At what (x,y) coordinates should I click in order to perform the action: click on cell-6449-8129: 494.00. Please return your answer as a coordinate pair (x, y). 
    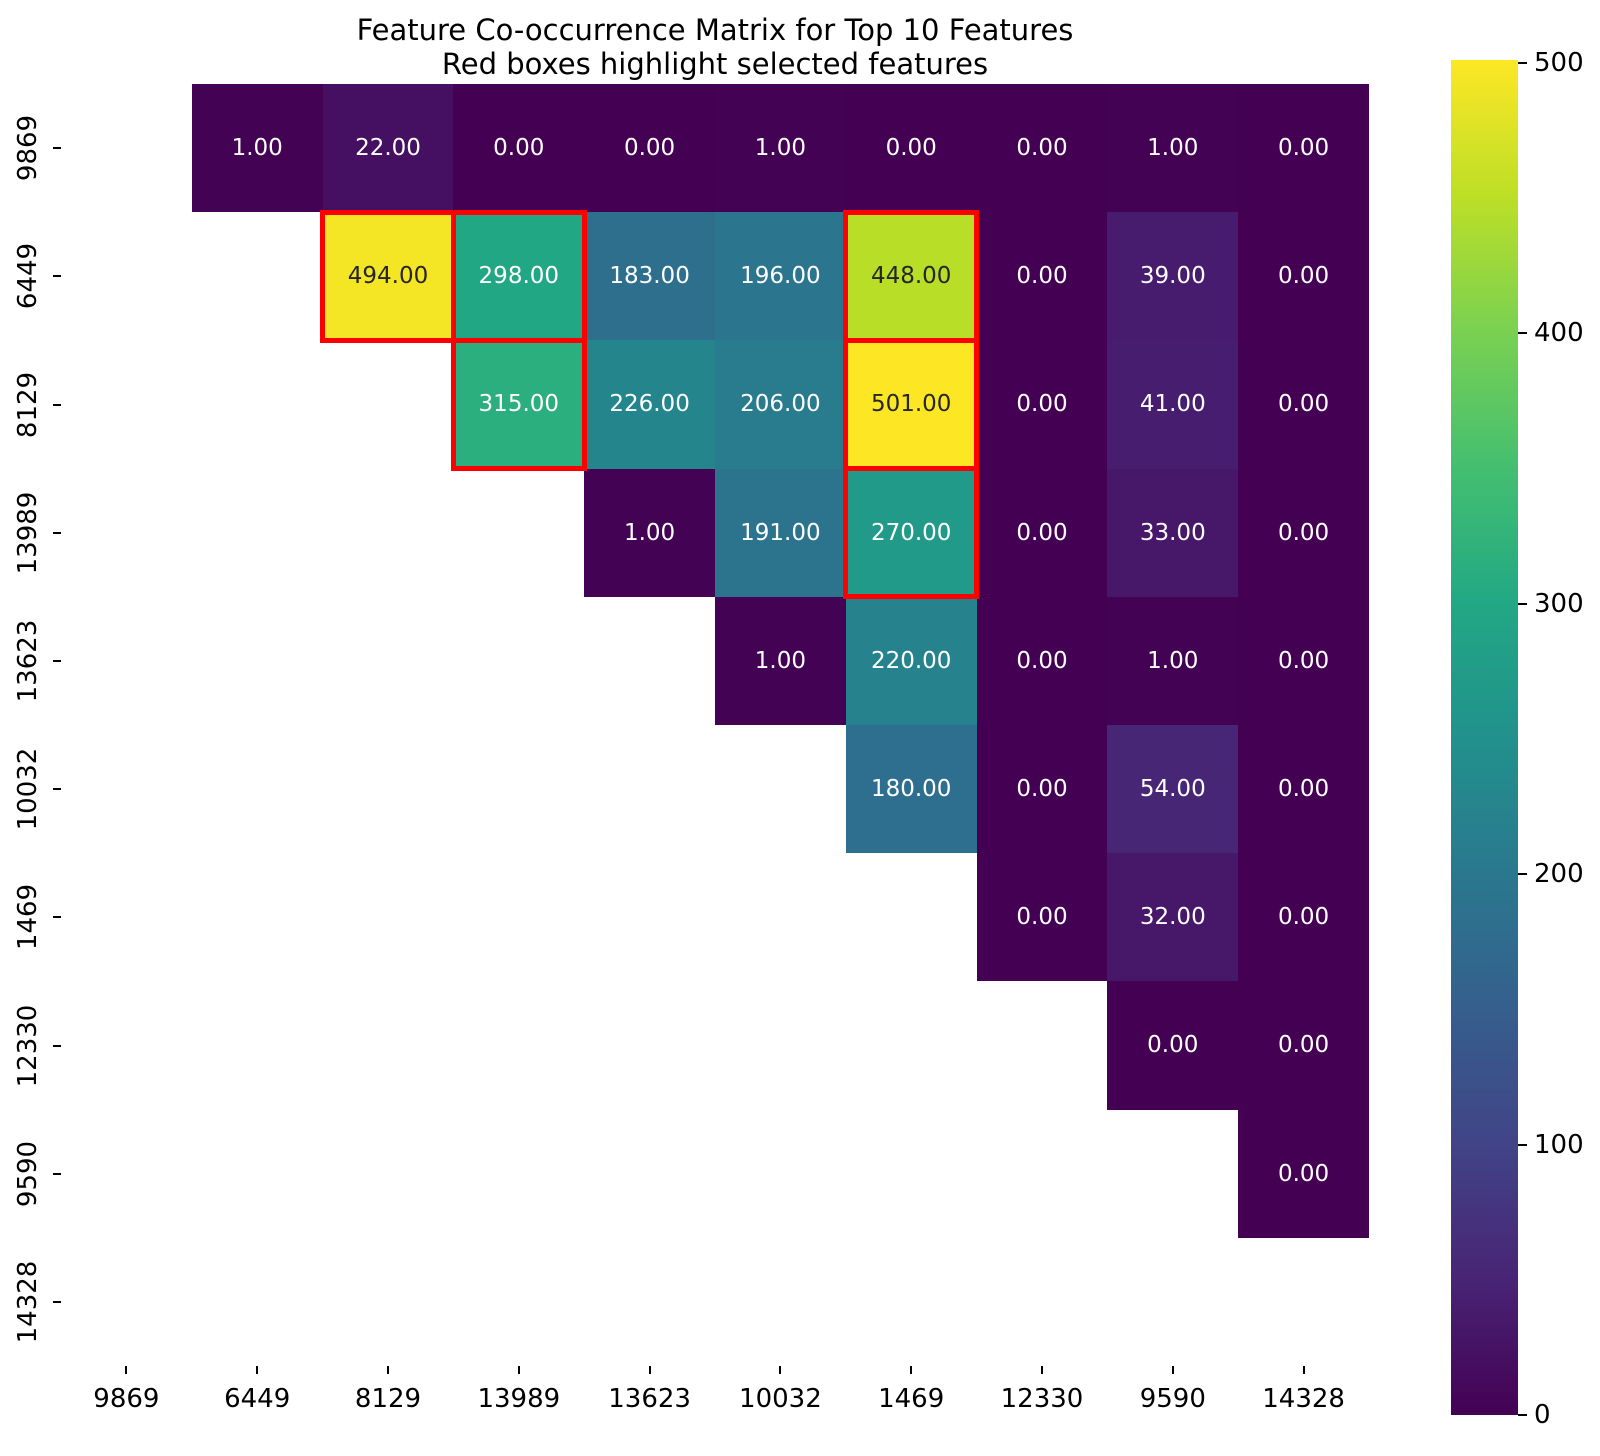
    Looking at the image, I should click on (388, 276).